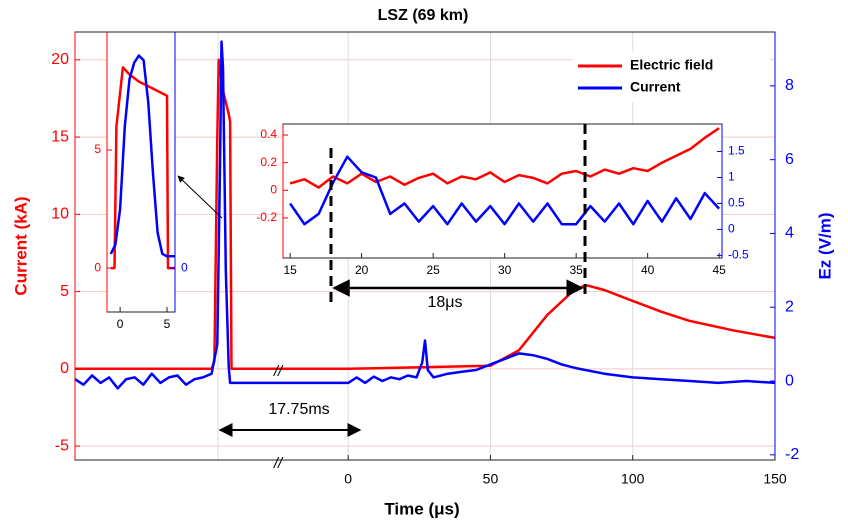  Describe the element at coordinates (20, 245) in the screenshot. I see `y-axis-label: Current (kA)` at that location.